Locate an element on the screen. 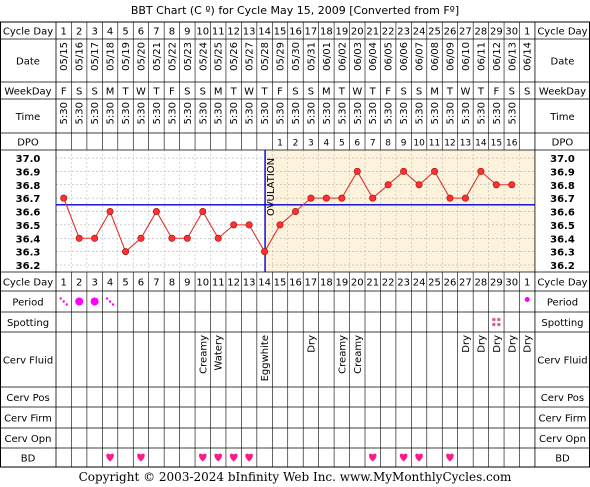 This screenshot has height=487, width=590. cycle-day-number: 17 is located at coordinates (311, 32).